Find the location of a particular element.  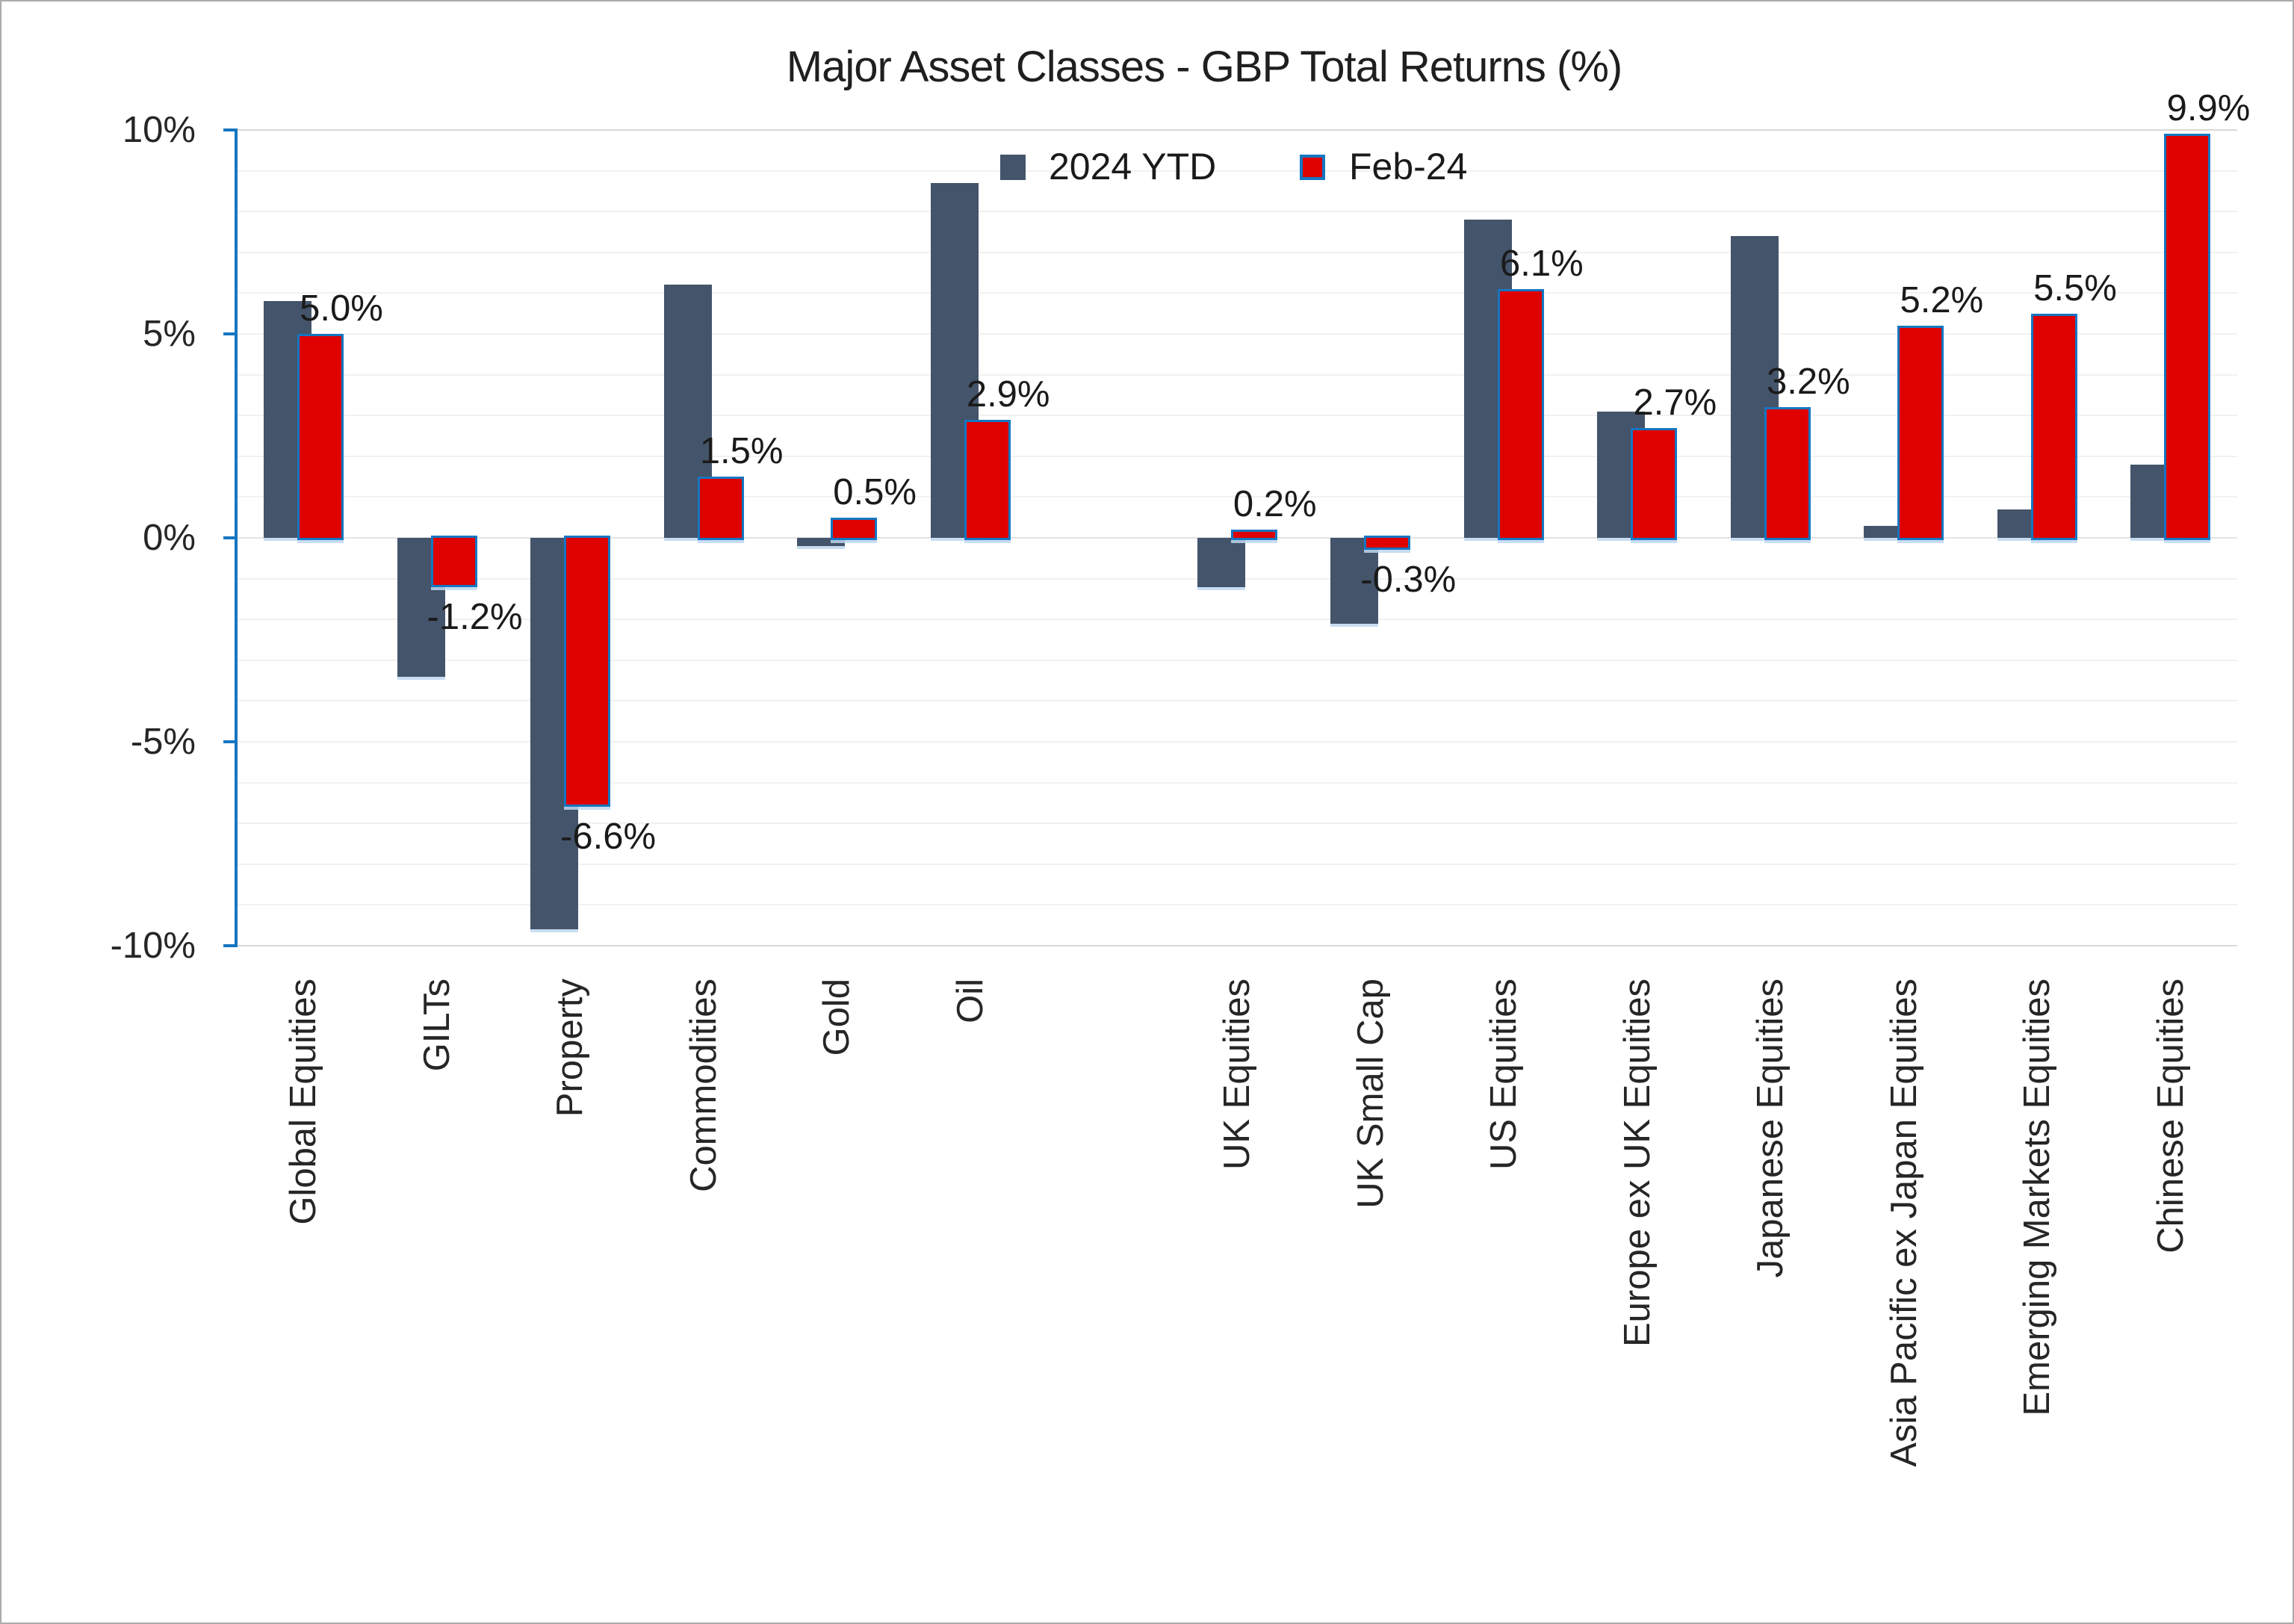

gridline--2pct is located at coordinates (1237, 620).